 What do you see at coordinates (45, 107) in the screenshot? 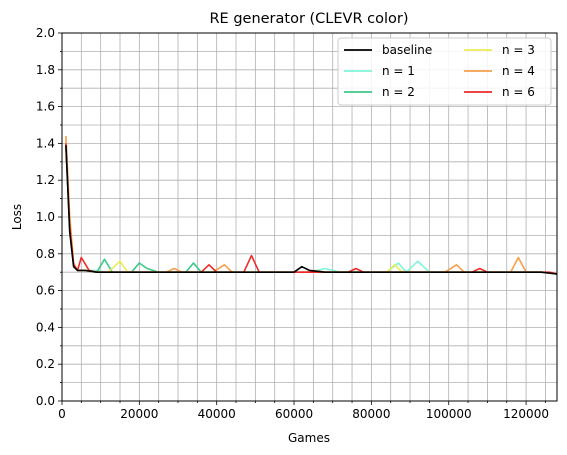
I see `y-tick-label: 1.6` at bounding box center [45, 107].